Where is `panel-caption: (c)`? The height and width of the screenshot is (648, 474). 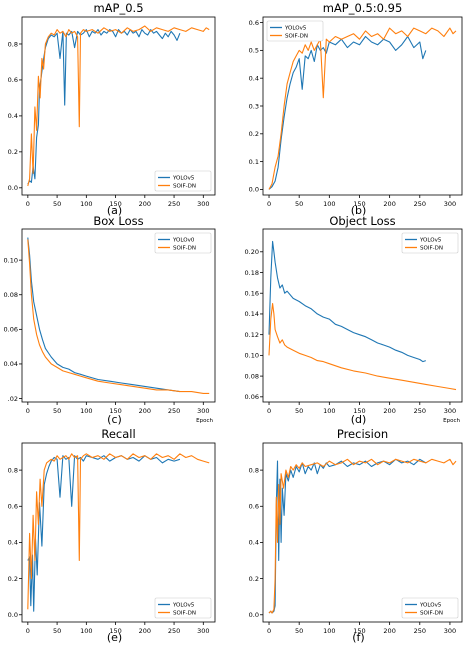 panel-caption: (c) is located at coordinates (114, 419).